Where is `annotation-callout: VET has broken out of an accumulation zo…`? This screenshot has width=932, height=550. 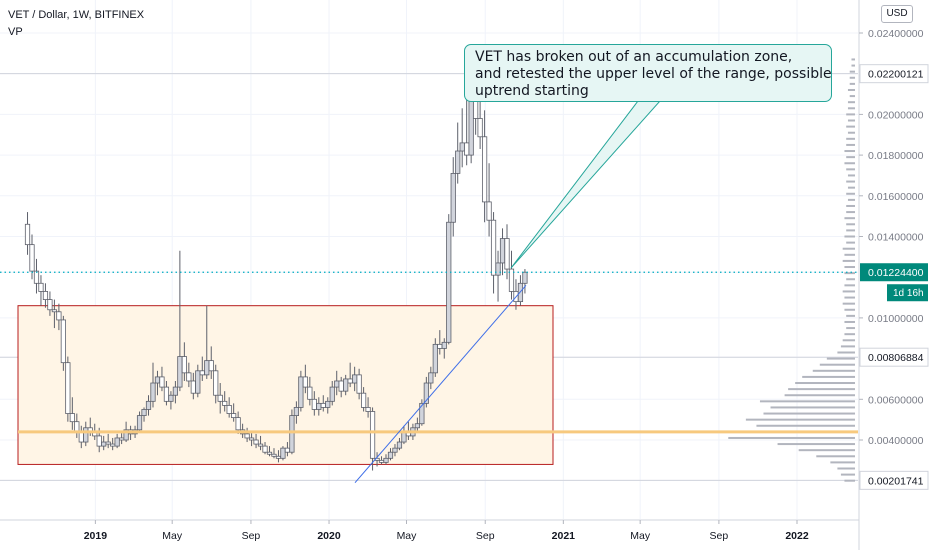
annotation-callout: VET has broken out of an accumulation zo… is located at coordinates (648, 73).